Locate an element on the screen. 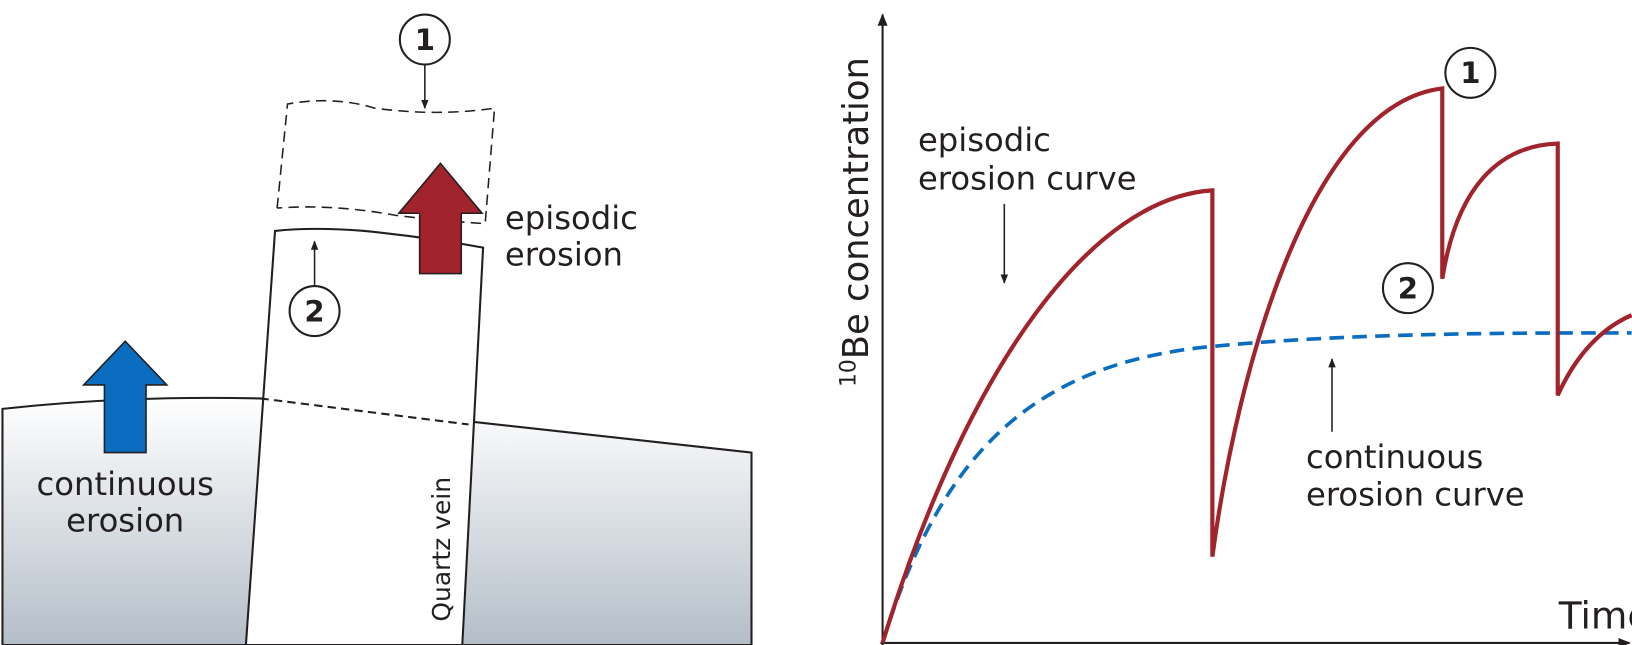  blue-arrow is located at coordinates (125, 397).